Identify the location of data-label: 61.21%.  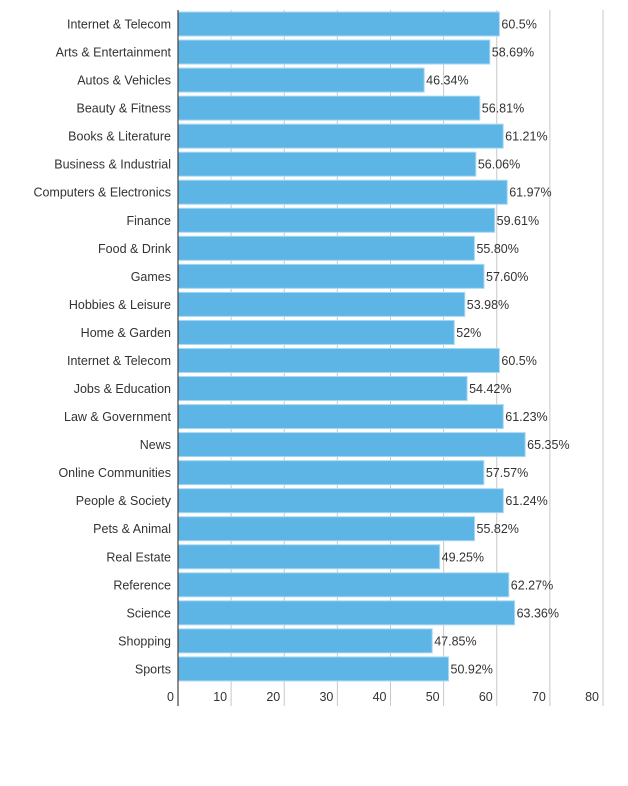
(526, 137).